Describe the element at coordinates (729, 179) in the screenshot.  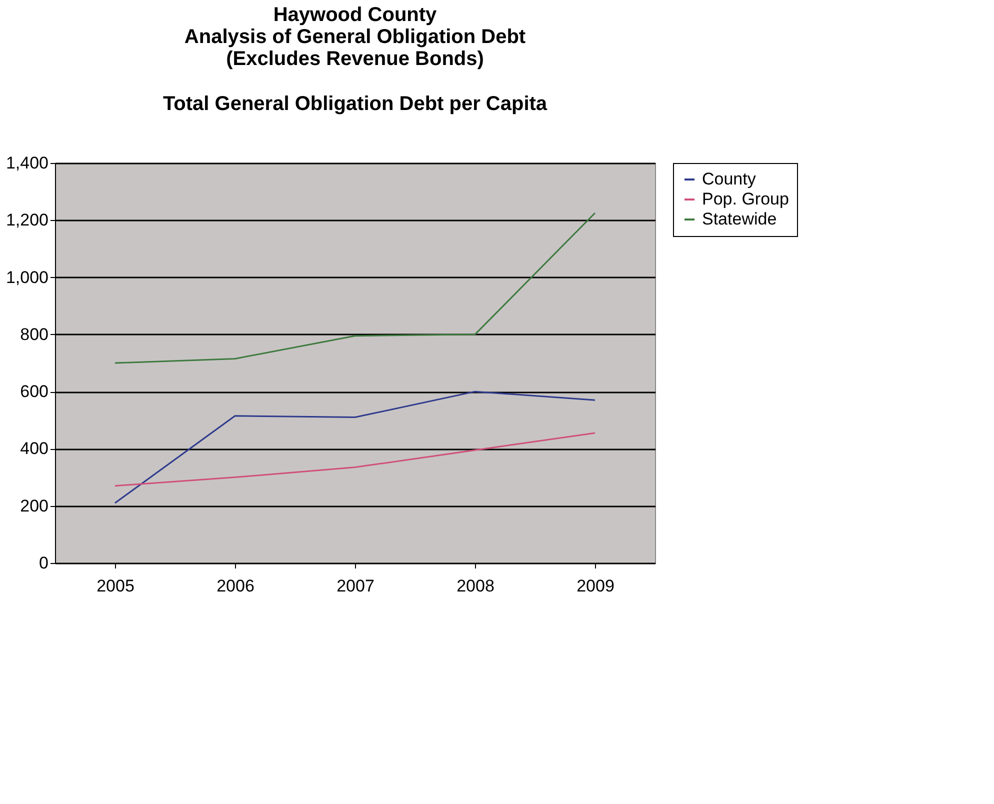
I see `legend-label: County` at that location.